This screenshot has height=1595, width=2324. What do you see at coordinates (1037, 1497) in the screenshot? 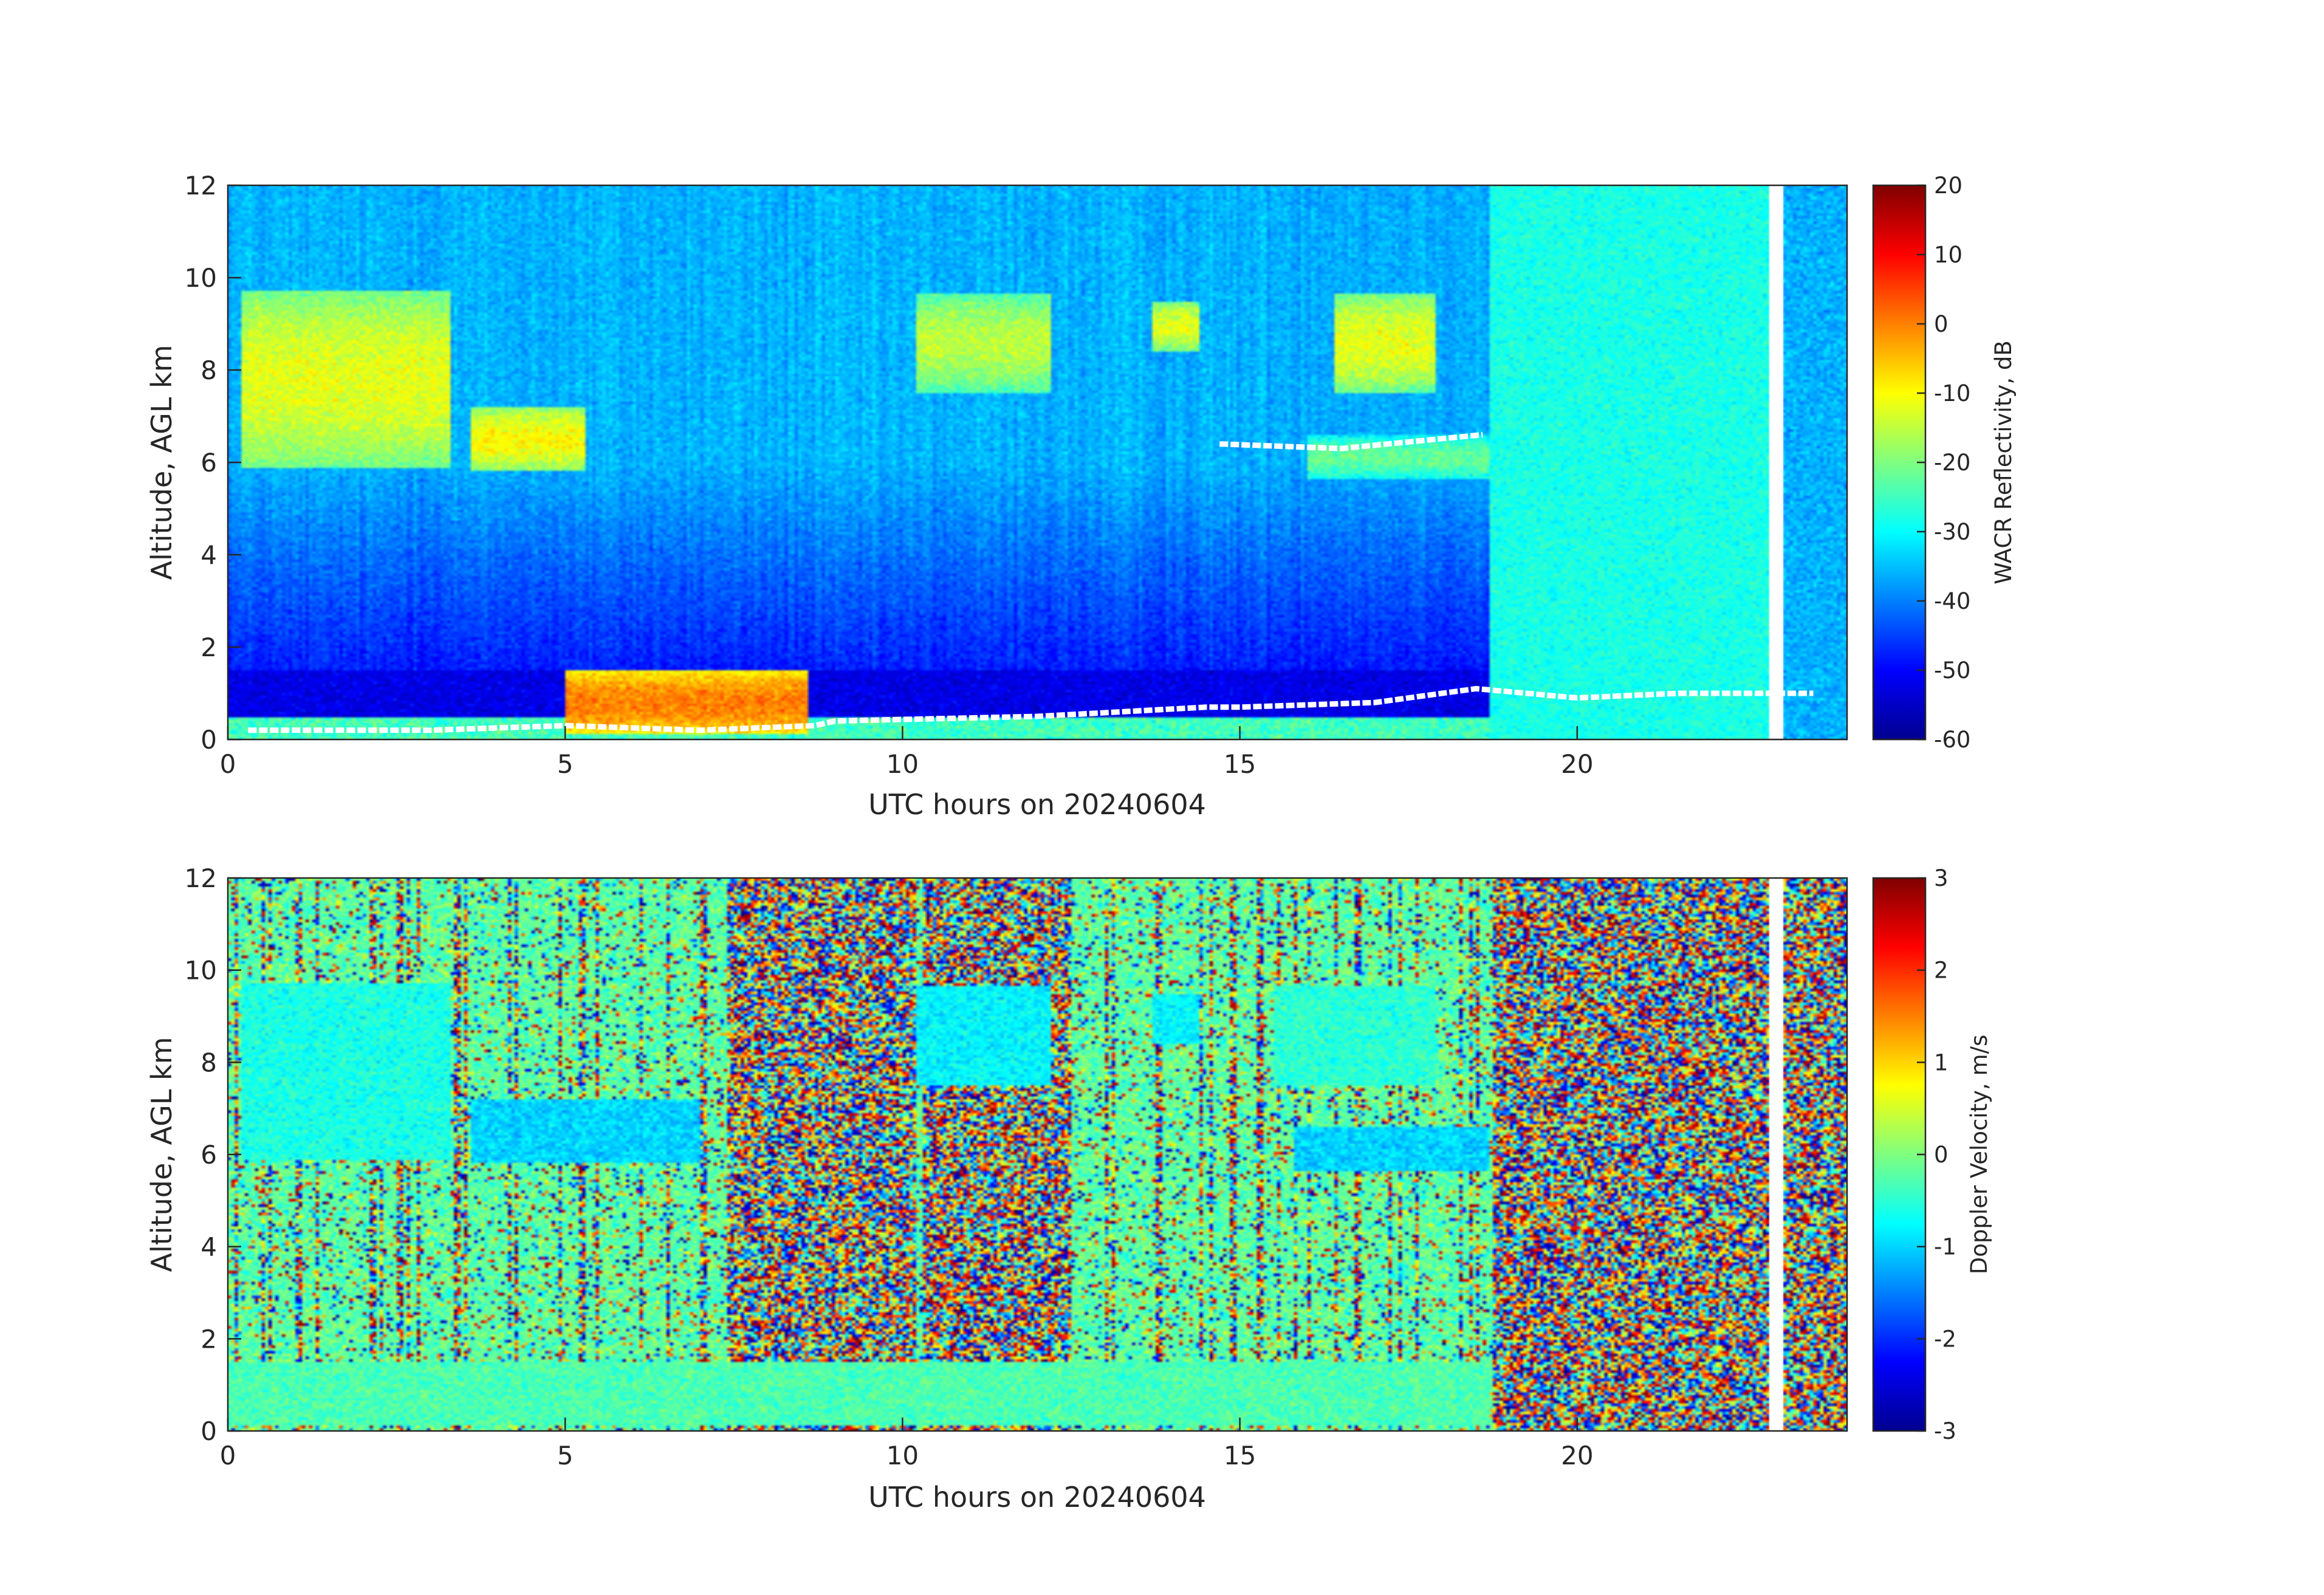
I see `velocity-x-axis-label: UTC hours on 20240604` at bounding box center [1037, 1497].